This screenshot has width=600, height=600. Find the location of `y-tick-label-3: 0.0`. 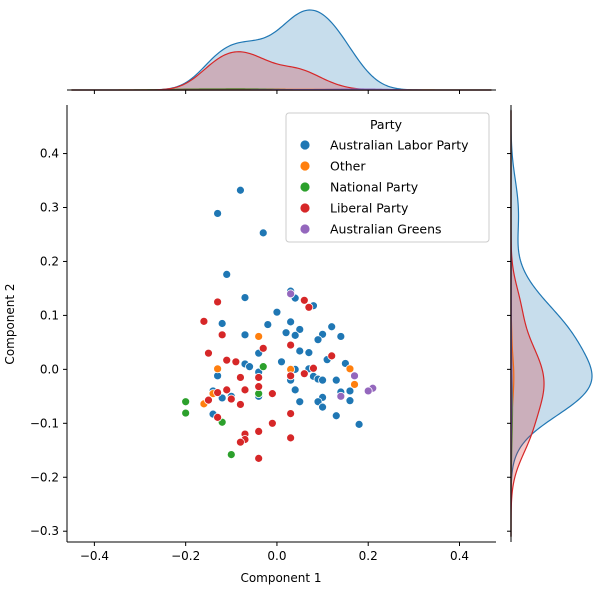

y-tick-label-3: 0.0 is located at coordinates (49, 369).